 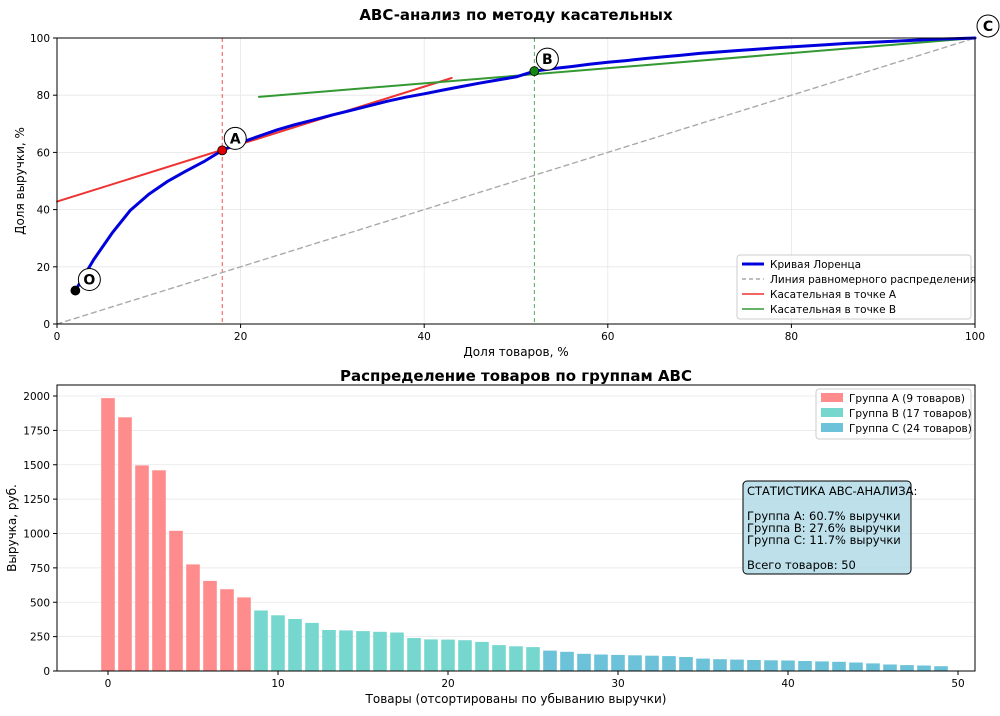 What do you see at coordinates (824, 540) in the screenshot?
I see `abc-stats-line-c: Группа C: 11.7% выручки` at bounding box center [824, 540].